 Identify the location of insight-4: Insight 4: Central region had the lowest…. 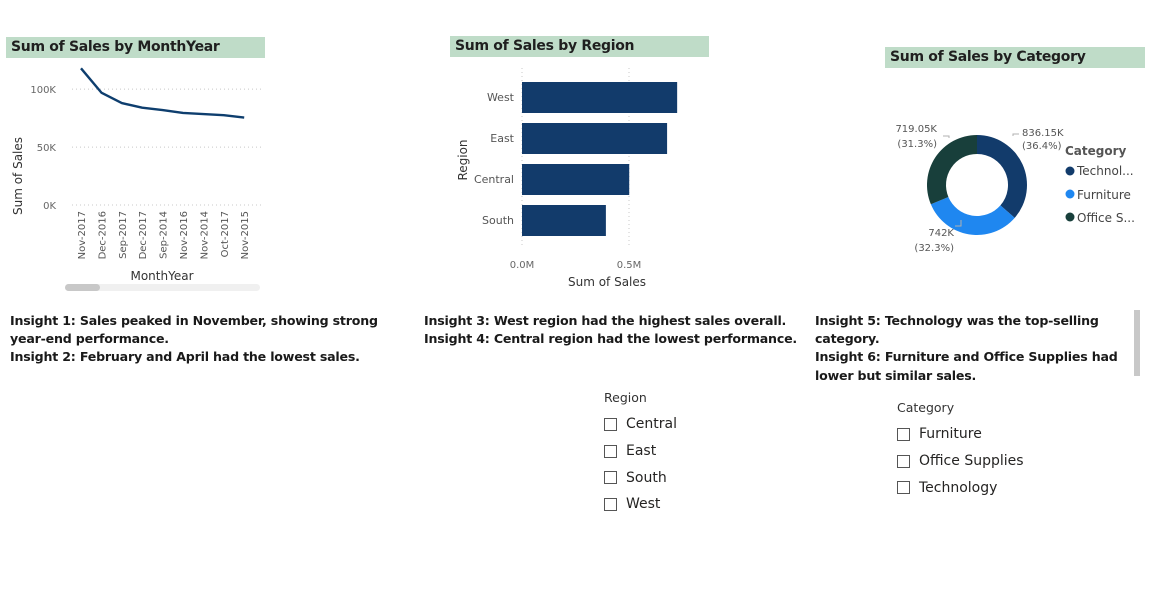
(611, 339).